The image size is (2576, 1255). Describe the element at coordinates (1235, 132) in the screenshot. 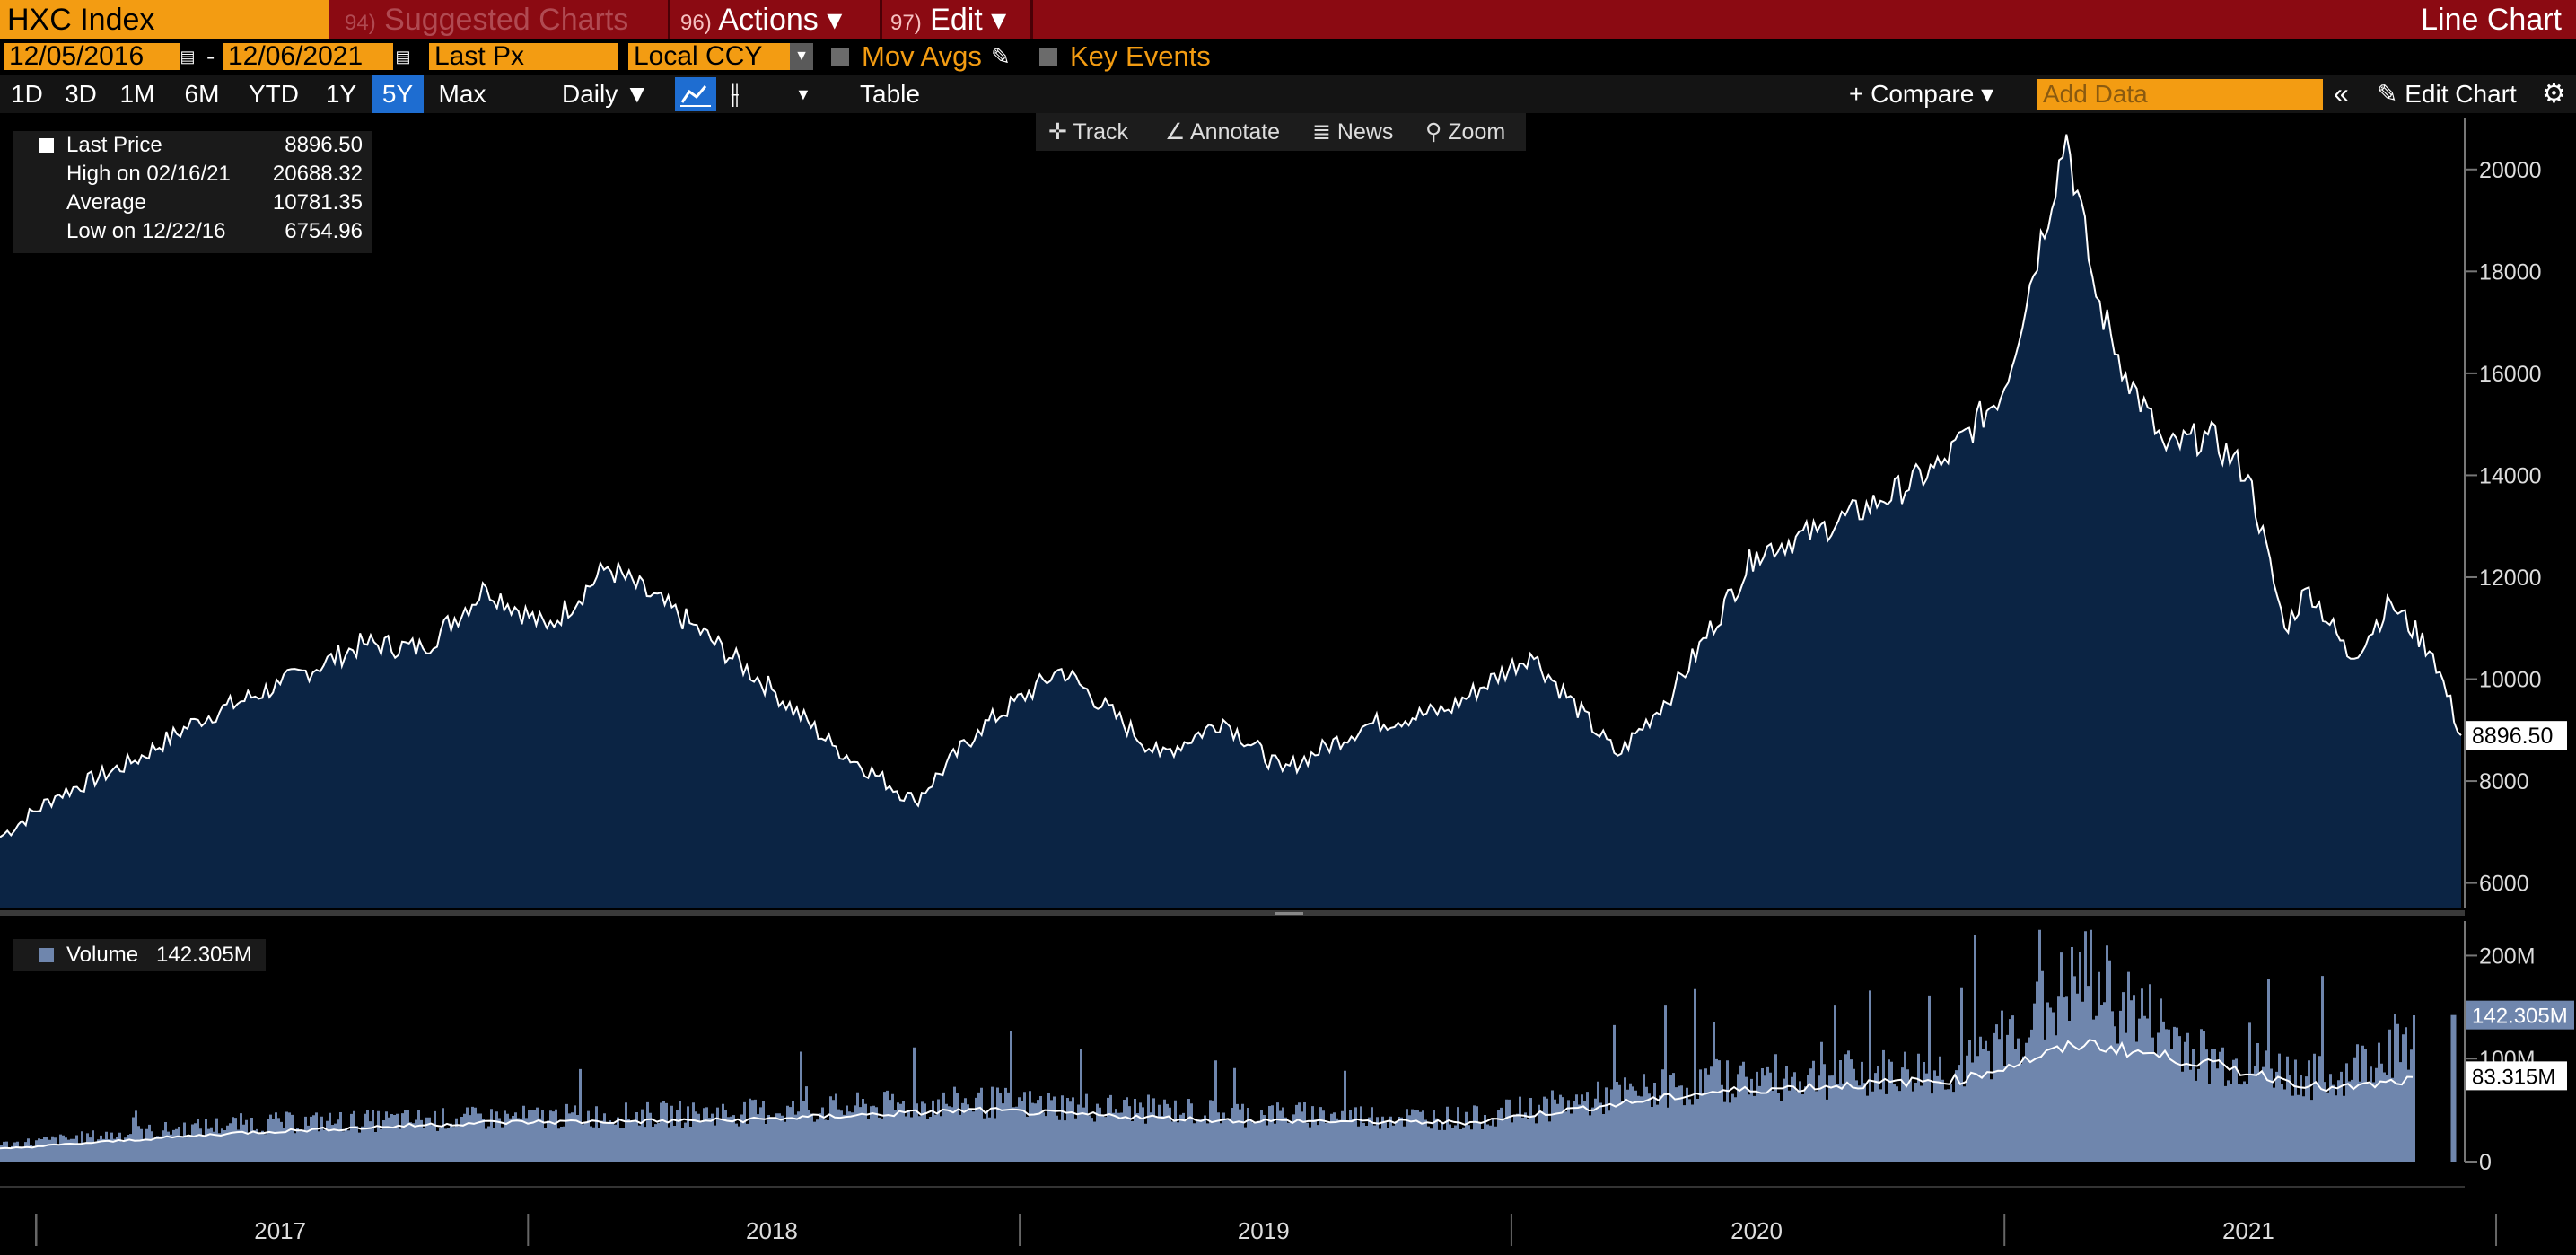

I see `annotate-label: Annotate` at that location.